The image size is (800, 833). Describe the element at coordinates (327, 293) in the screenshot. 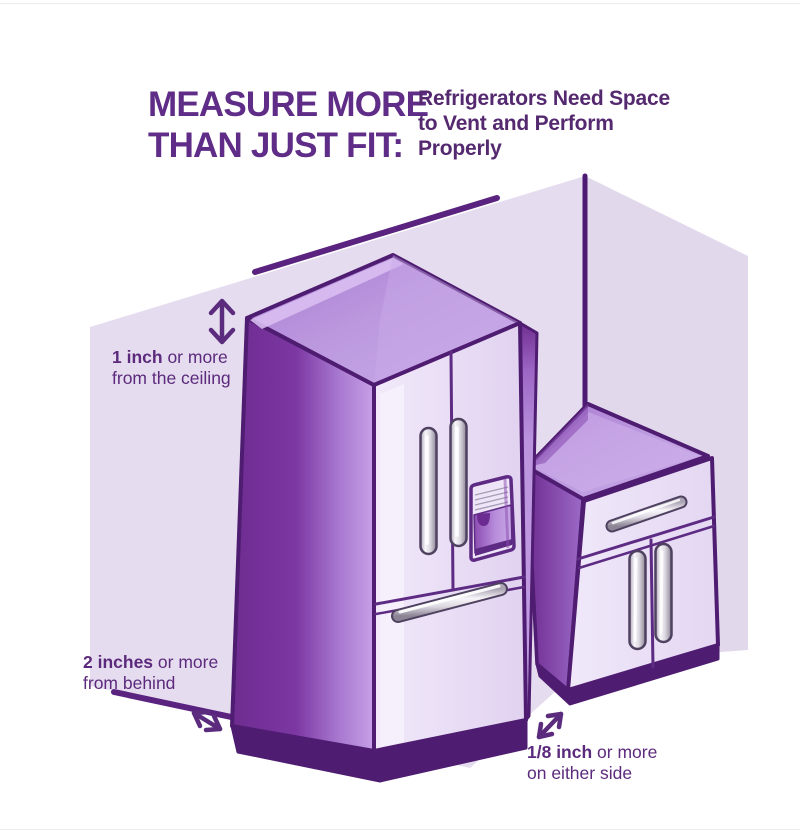

I see `fridge-top-highlight` at that location.